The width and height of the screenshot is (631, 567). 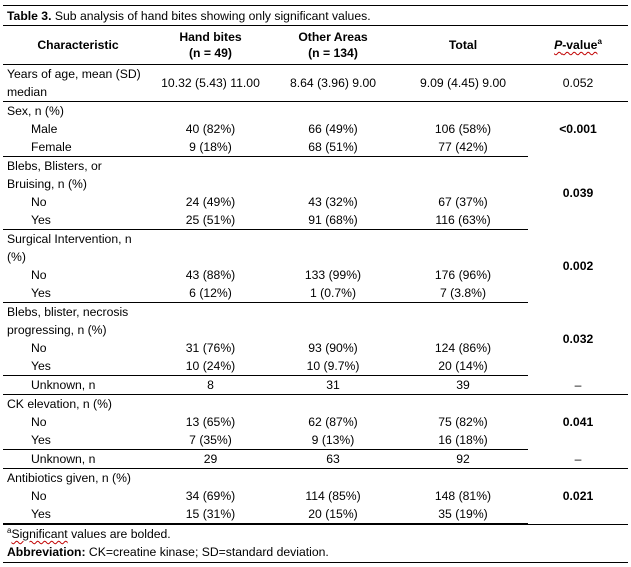 What do you see at coordinates (210, 147) in the screenshot?
I see `sex-female-hand: 9 (18%)` at bounding box center [210, 147].